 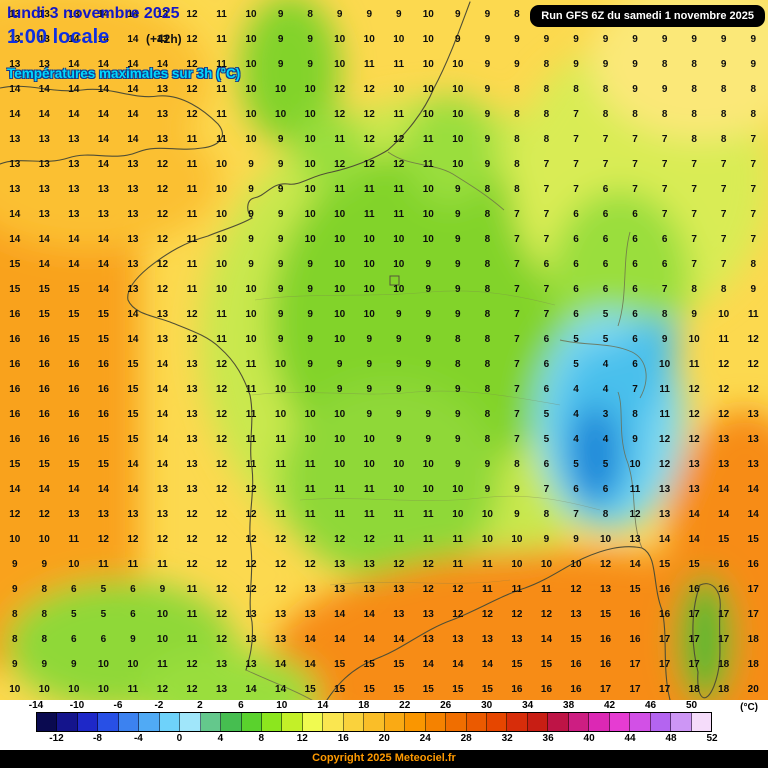 I want to click on copyright-bar: Copyright 2025 Meteociel.fr, so click(x=384, y=759).